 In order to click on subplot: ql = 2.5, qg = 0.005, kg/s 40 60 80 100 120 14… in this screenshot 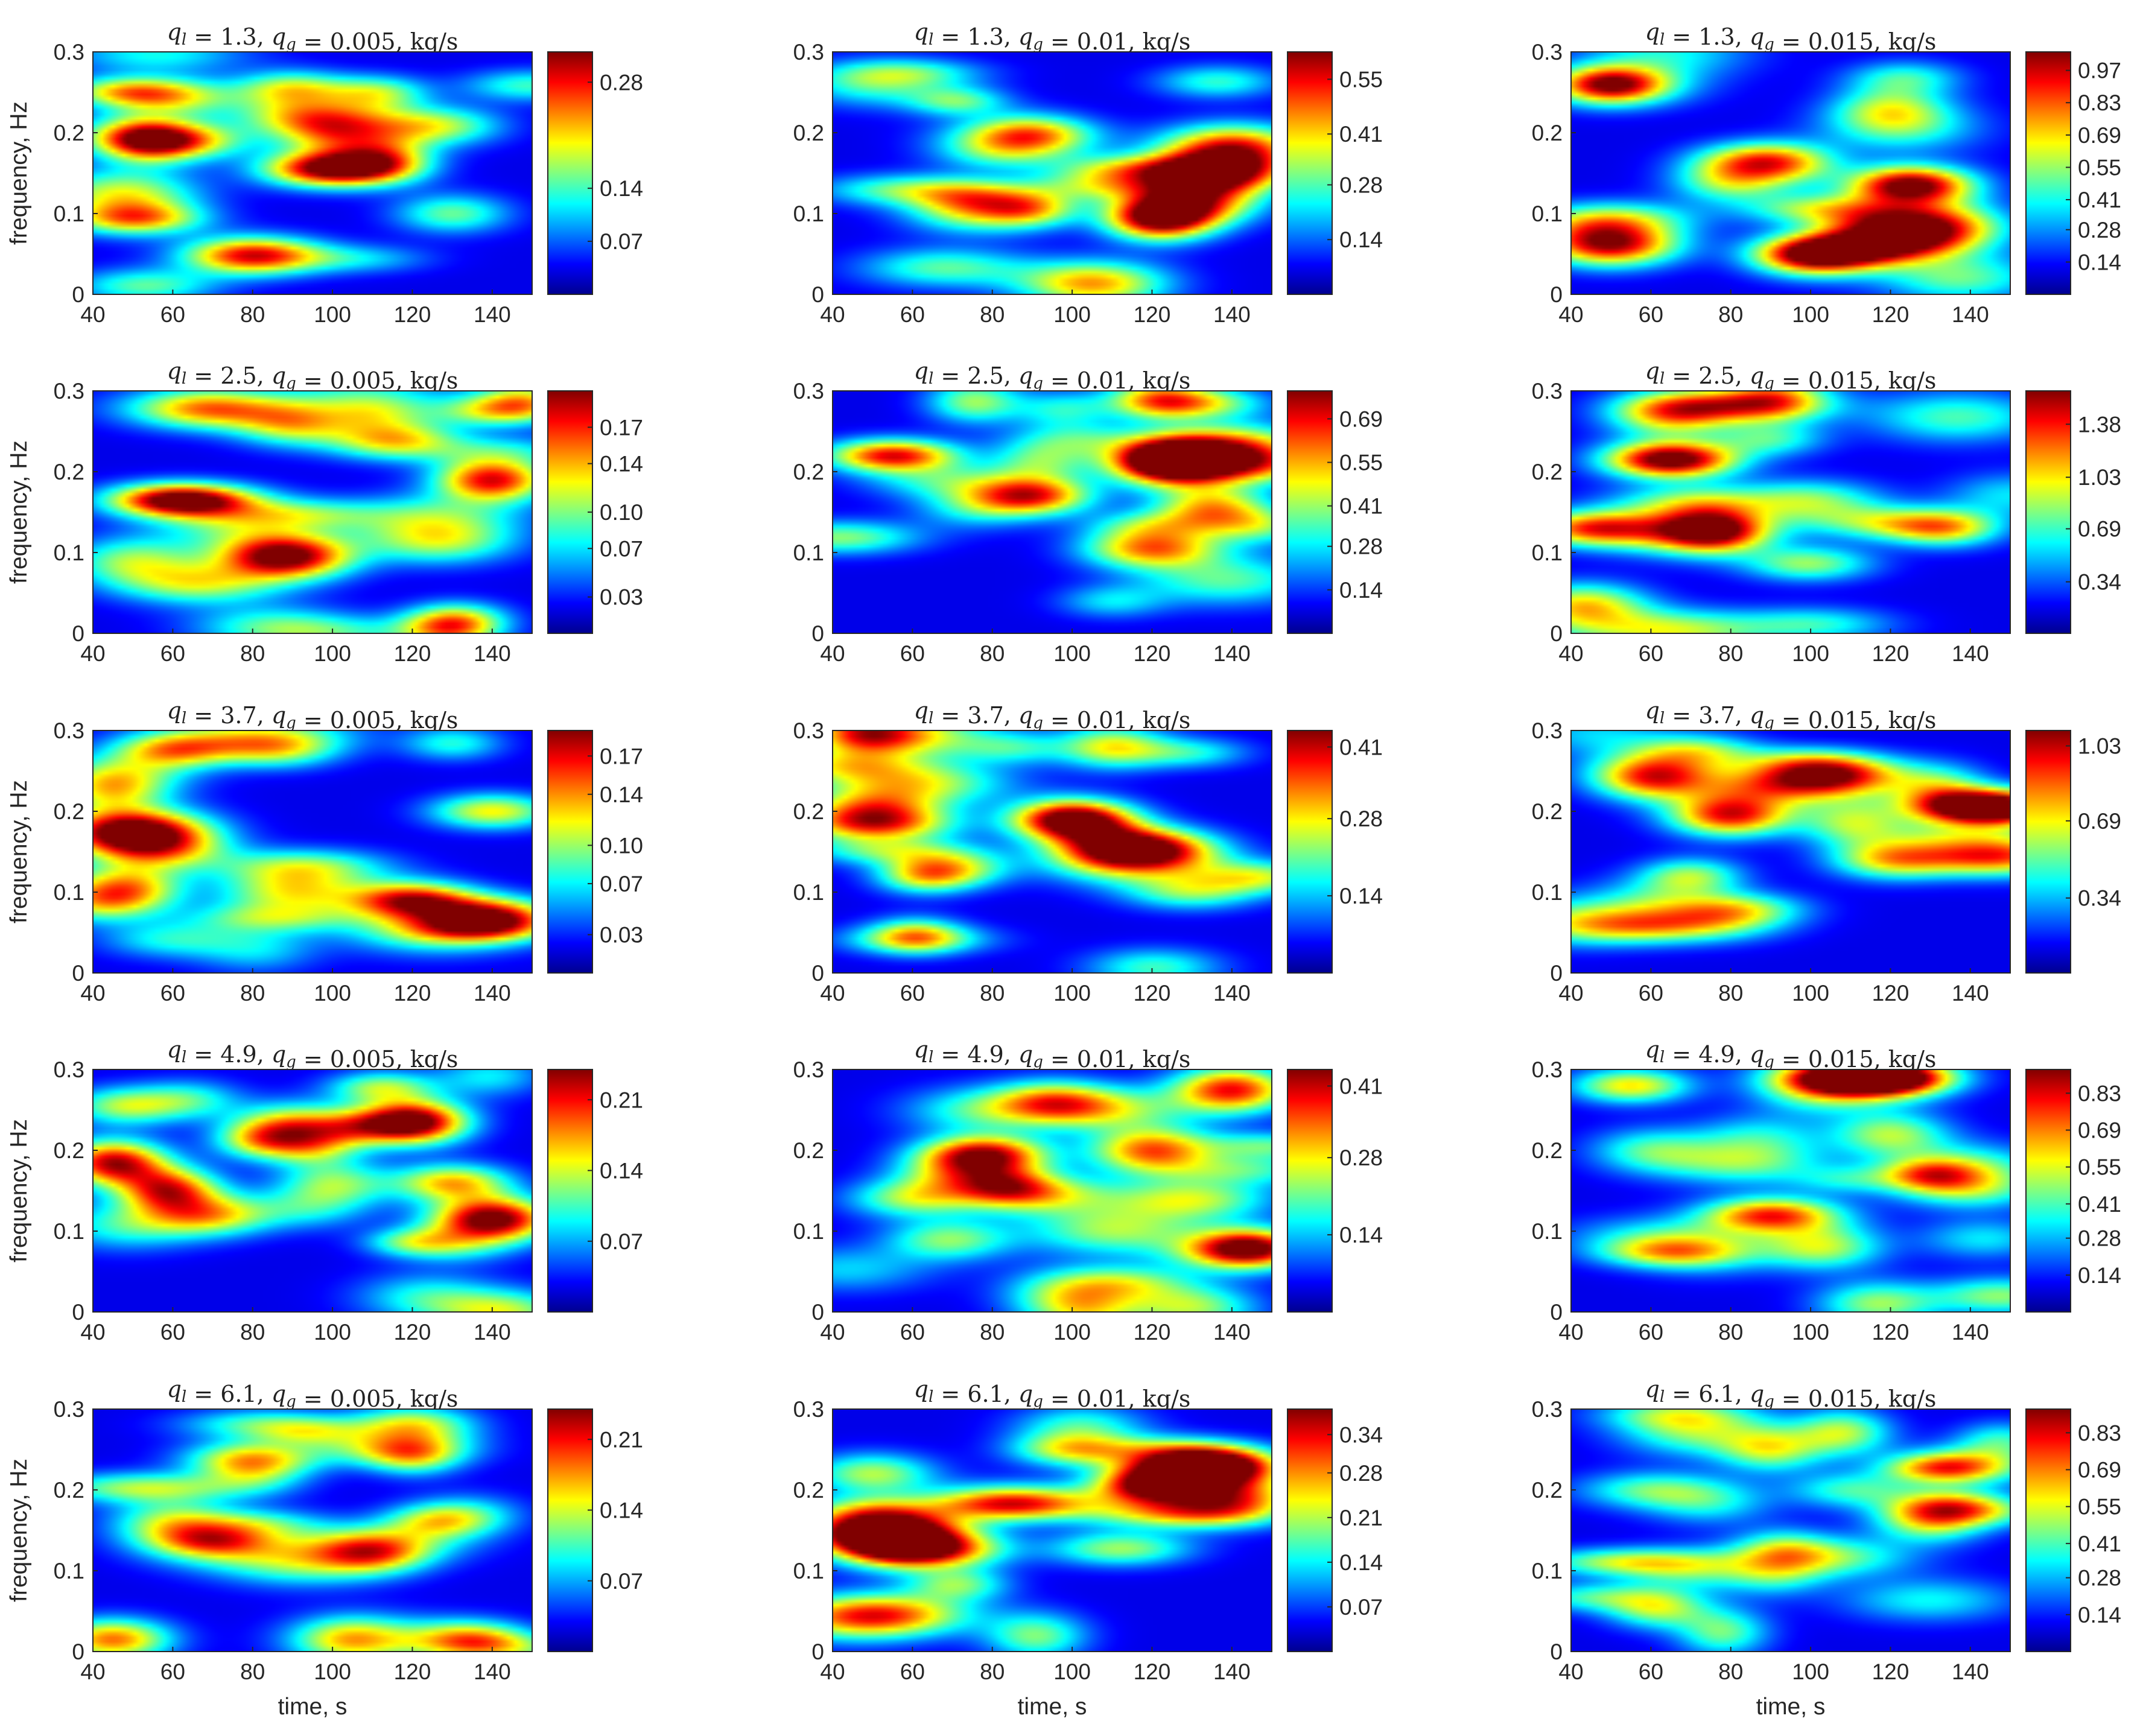, I will do `click(324, 512)`.